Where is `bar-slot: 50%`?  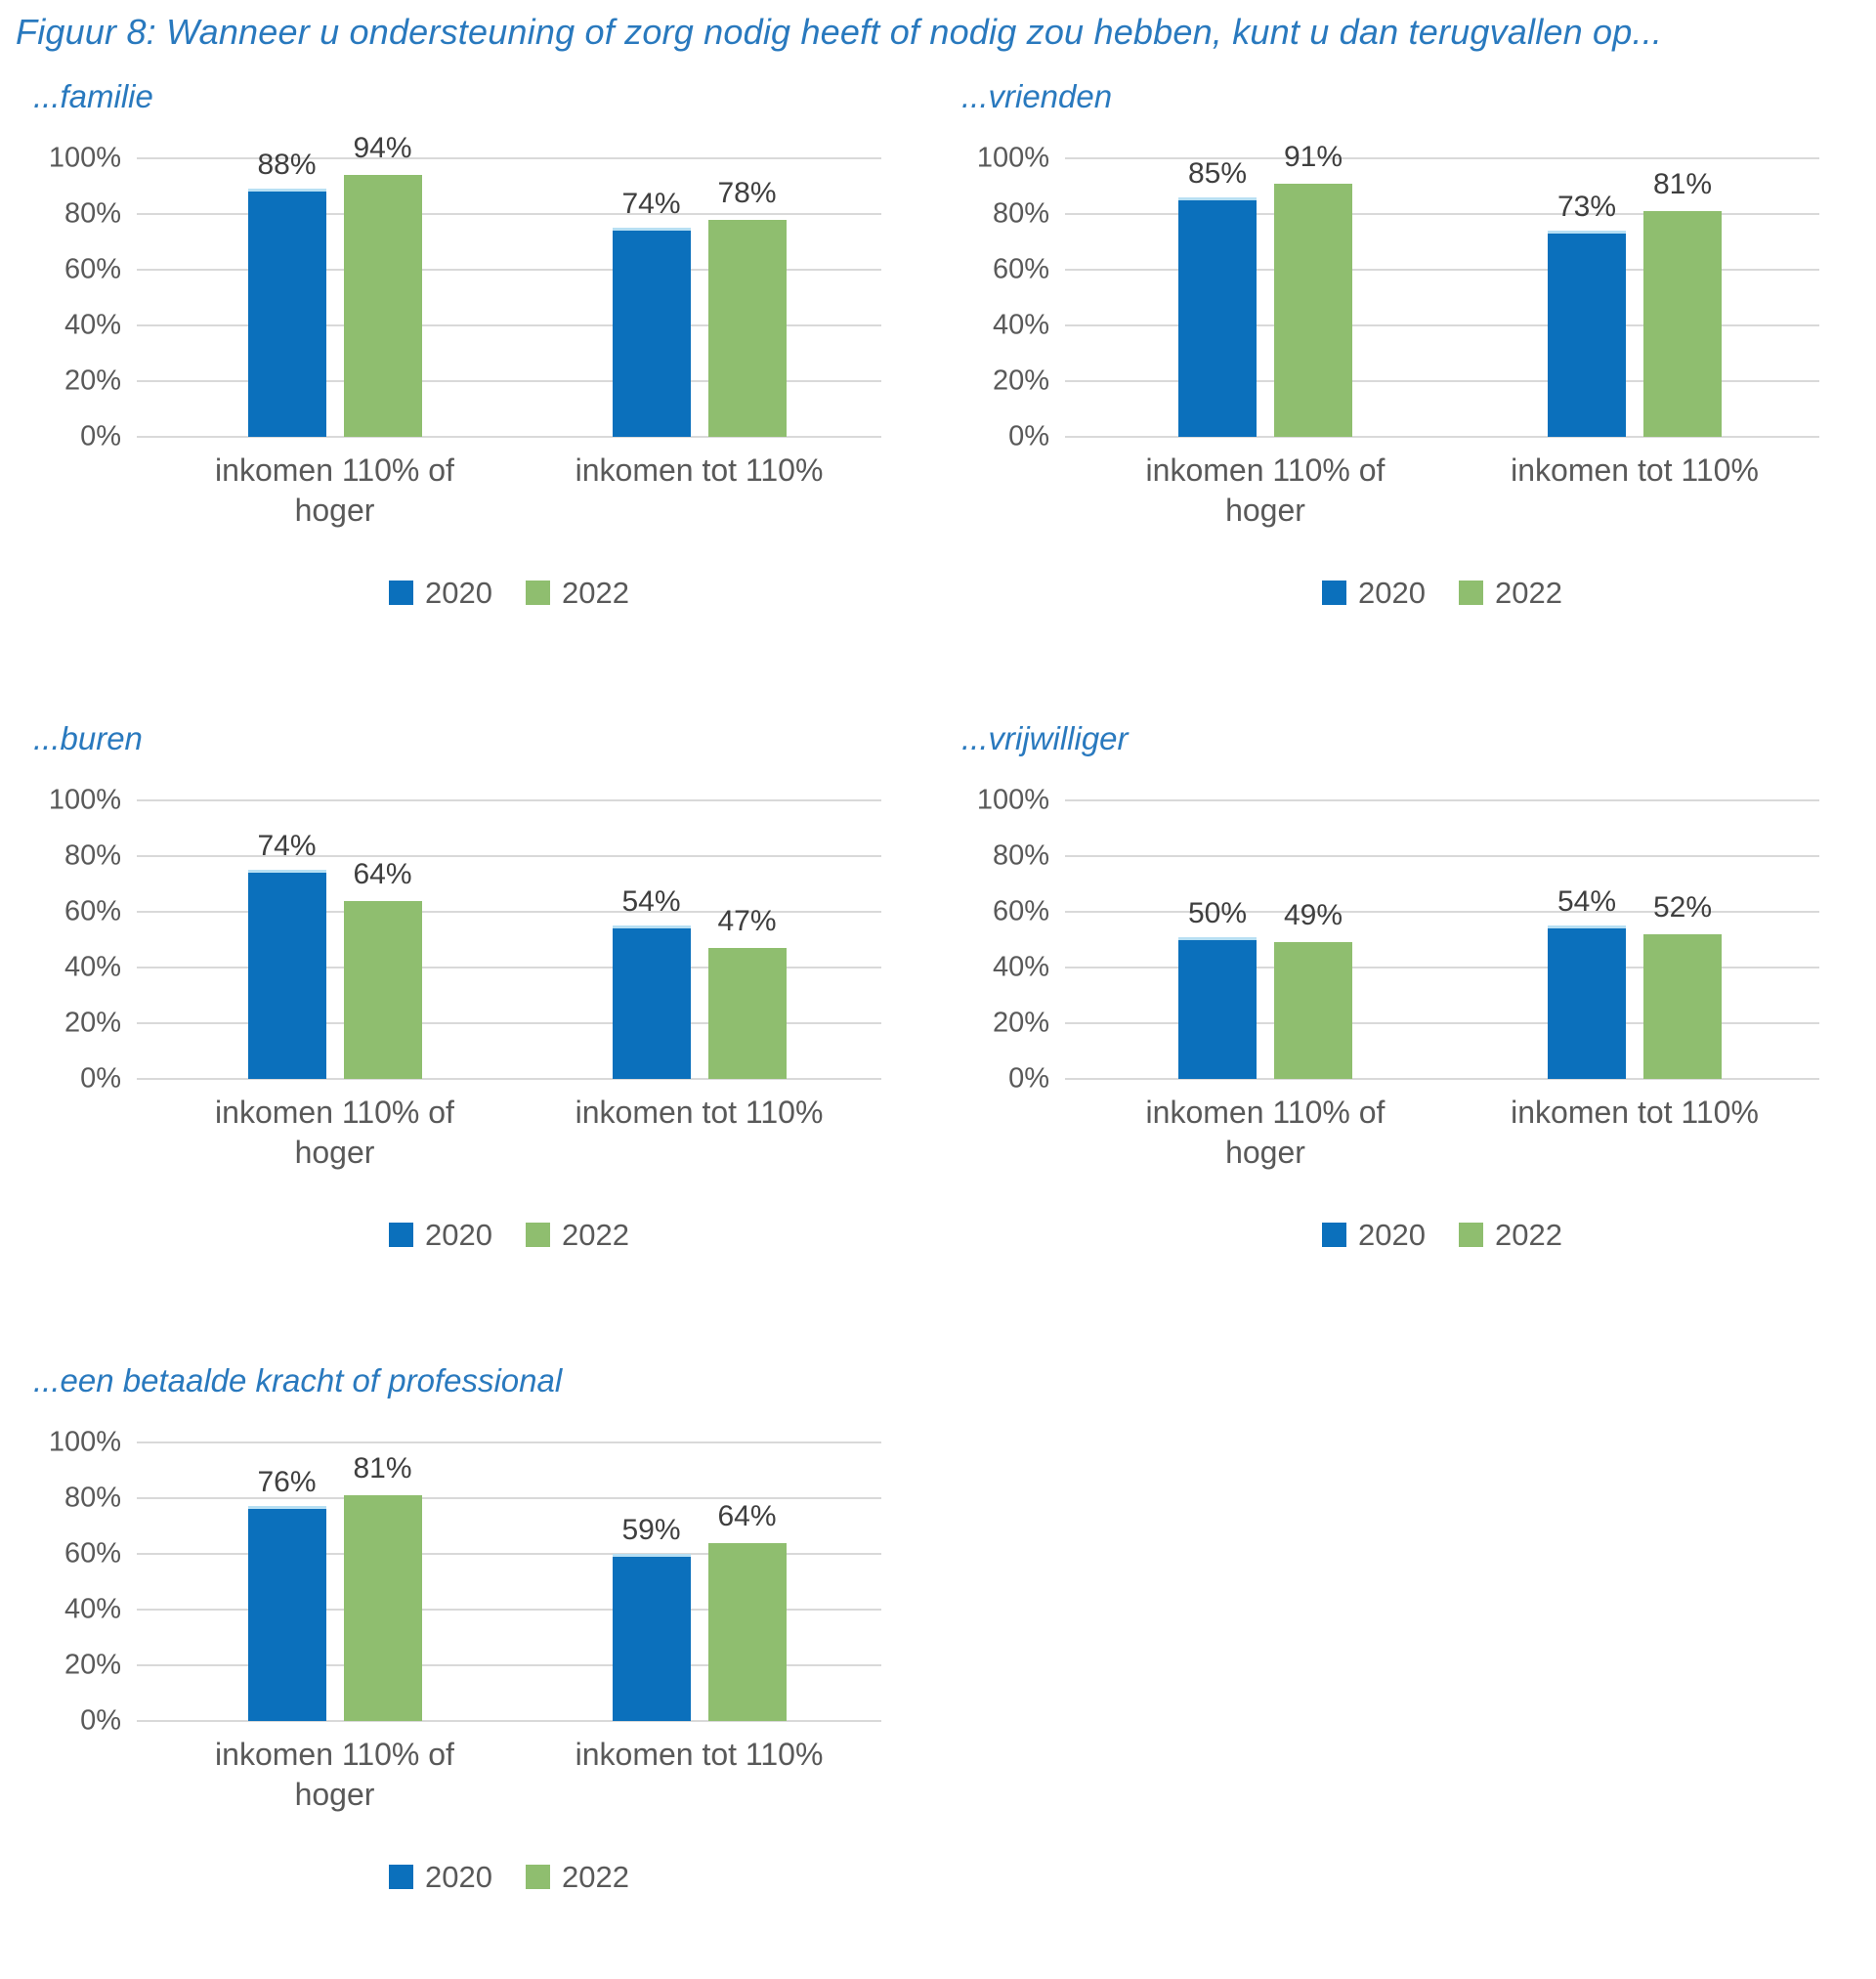 bar-slot: 50% is located at coordinates (1217, 939).